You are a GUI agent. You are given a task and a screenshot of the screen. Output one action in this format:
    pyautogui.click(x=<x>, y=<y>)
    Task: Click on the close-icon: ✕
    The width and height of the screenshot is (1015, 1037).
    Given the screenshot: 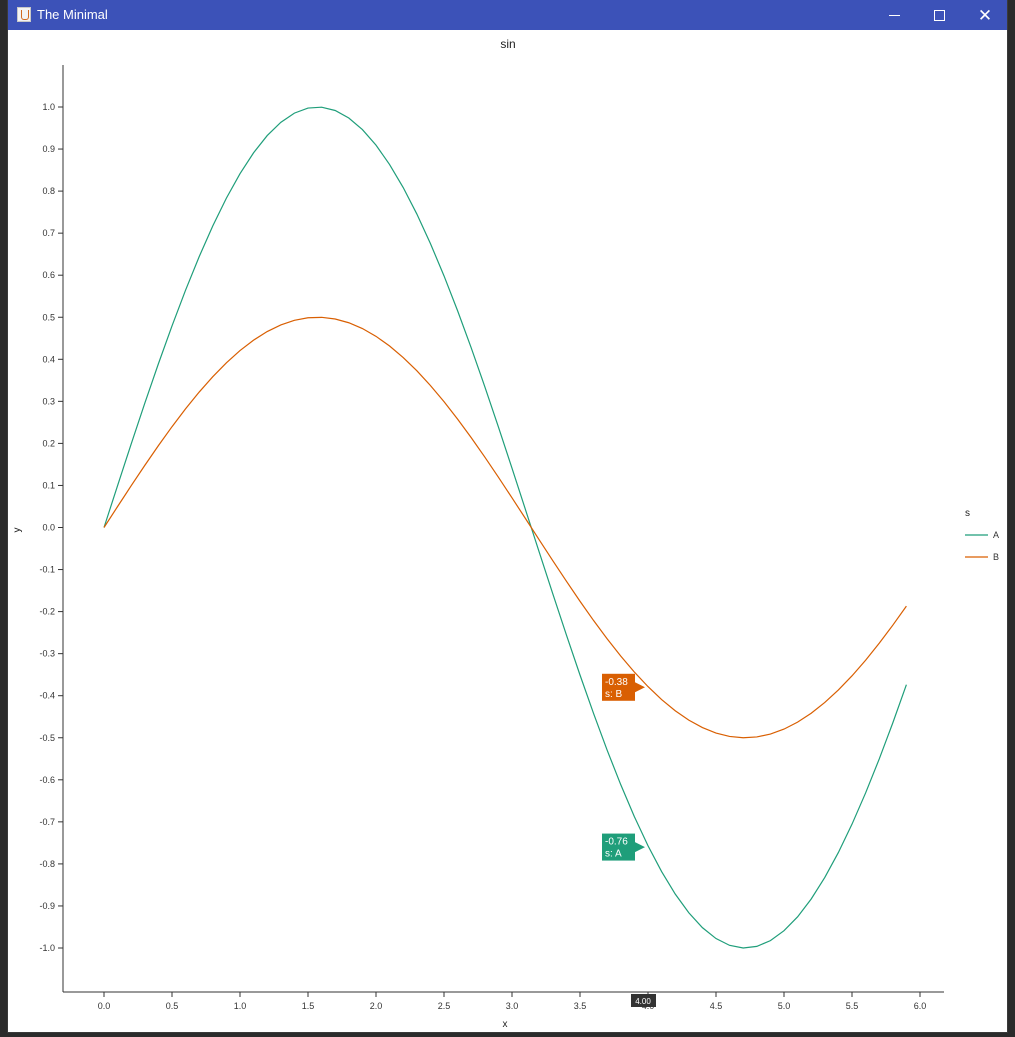 What is the action you would take?
    pyautogui.click(x=985, y=15)
    